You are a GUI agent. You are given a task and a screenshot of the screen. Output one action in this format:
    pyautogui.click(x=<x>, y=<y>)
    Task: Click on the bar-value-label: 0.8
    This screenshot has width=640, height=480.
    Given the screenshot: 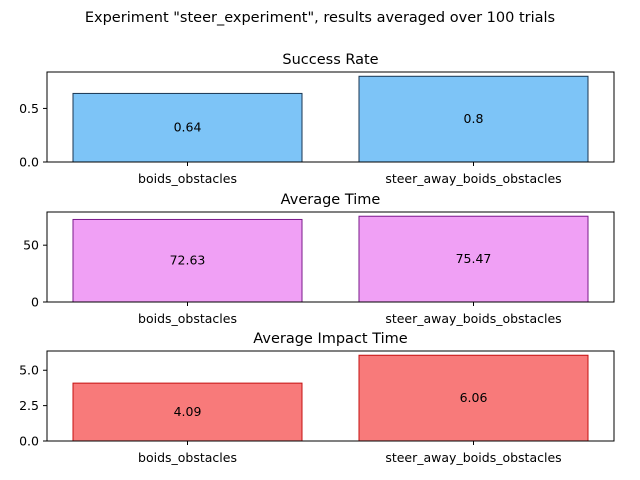 What is the action you would take?
    pyautogui.click(x=474, y=118)
    